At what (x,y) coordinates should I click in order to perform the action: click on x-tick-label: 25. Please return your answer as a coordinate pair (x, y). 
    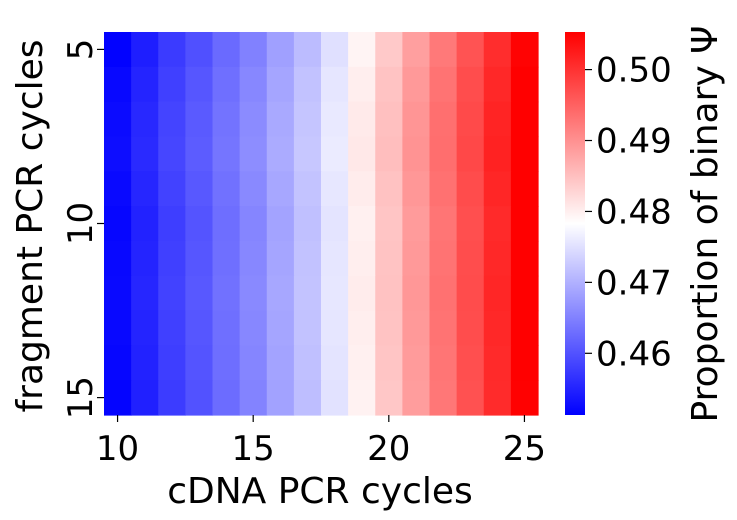
    Looking at the image, I should click on (524, 449).